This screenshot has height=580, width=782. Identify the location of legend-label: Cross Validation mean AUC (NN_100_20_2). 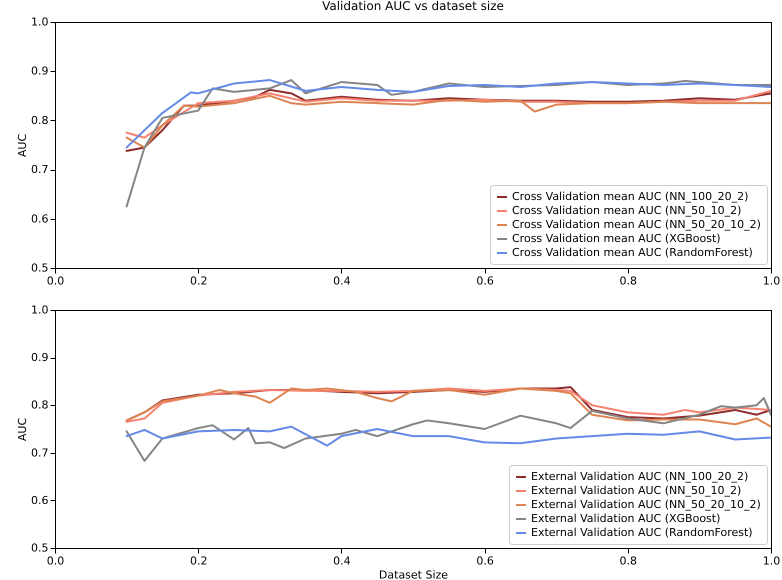
(630, 196).